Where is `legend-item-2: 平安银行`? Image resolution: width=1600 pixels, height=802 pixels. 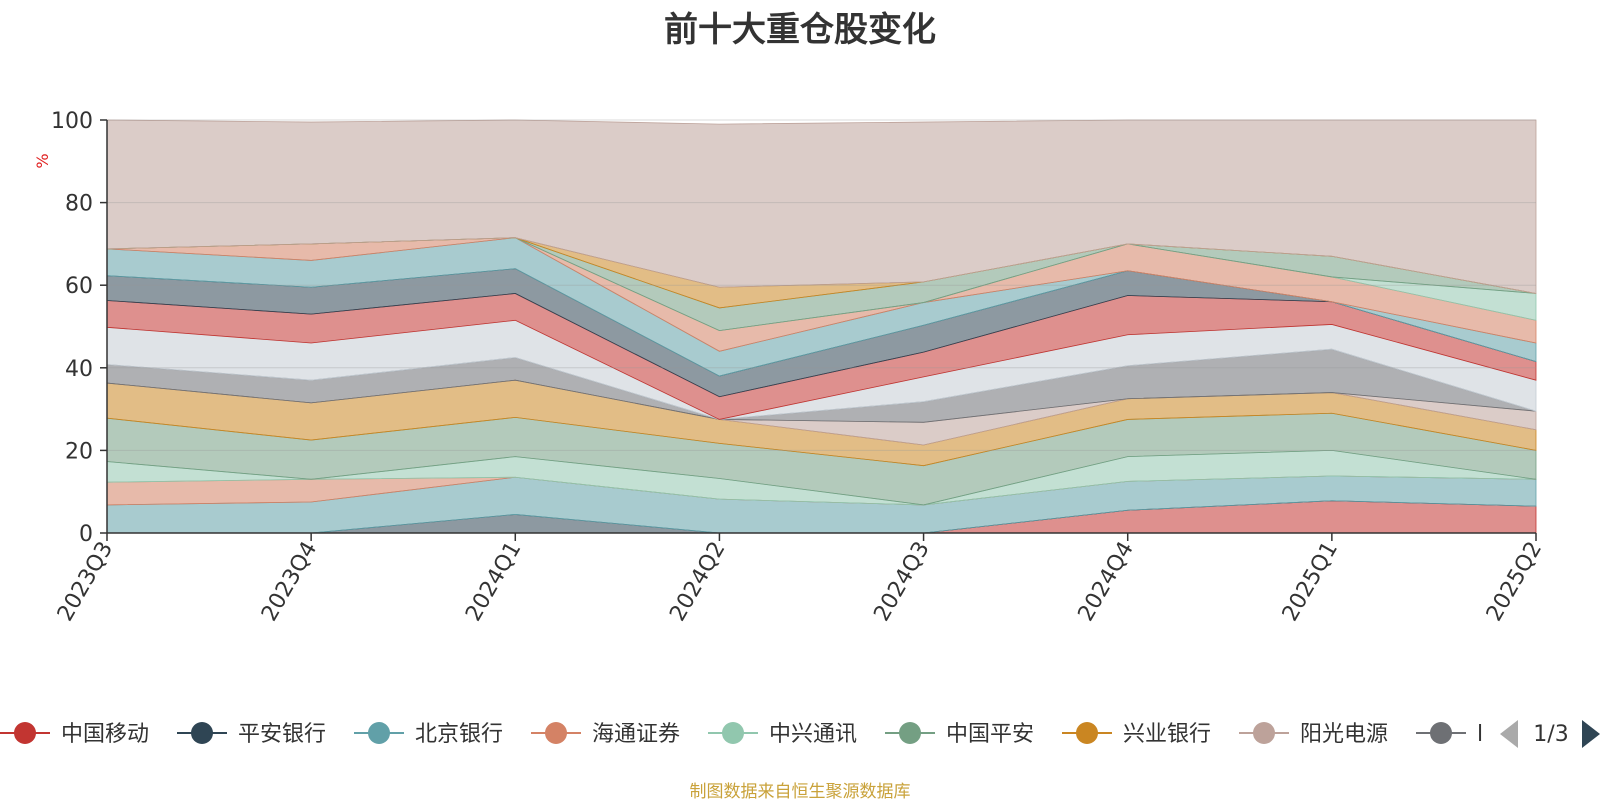
legend-item-2: 平安银行 is located at coordinates (251, 734).